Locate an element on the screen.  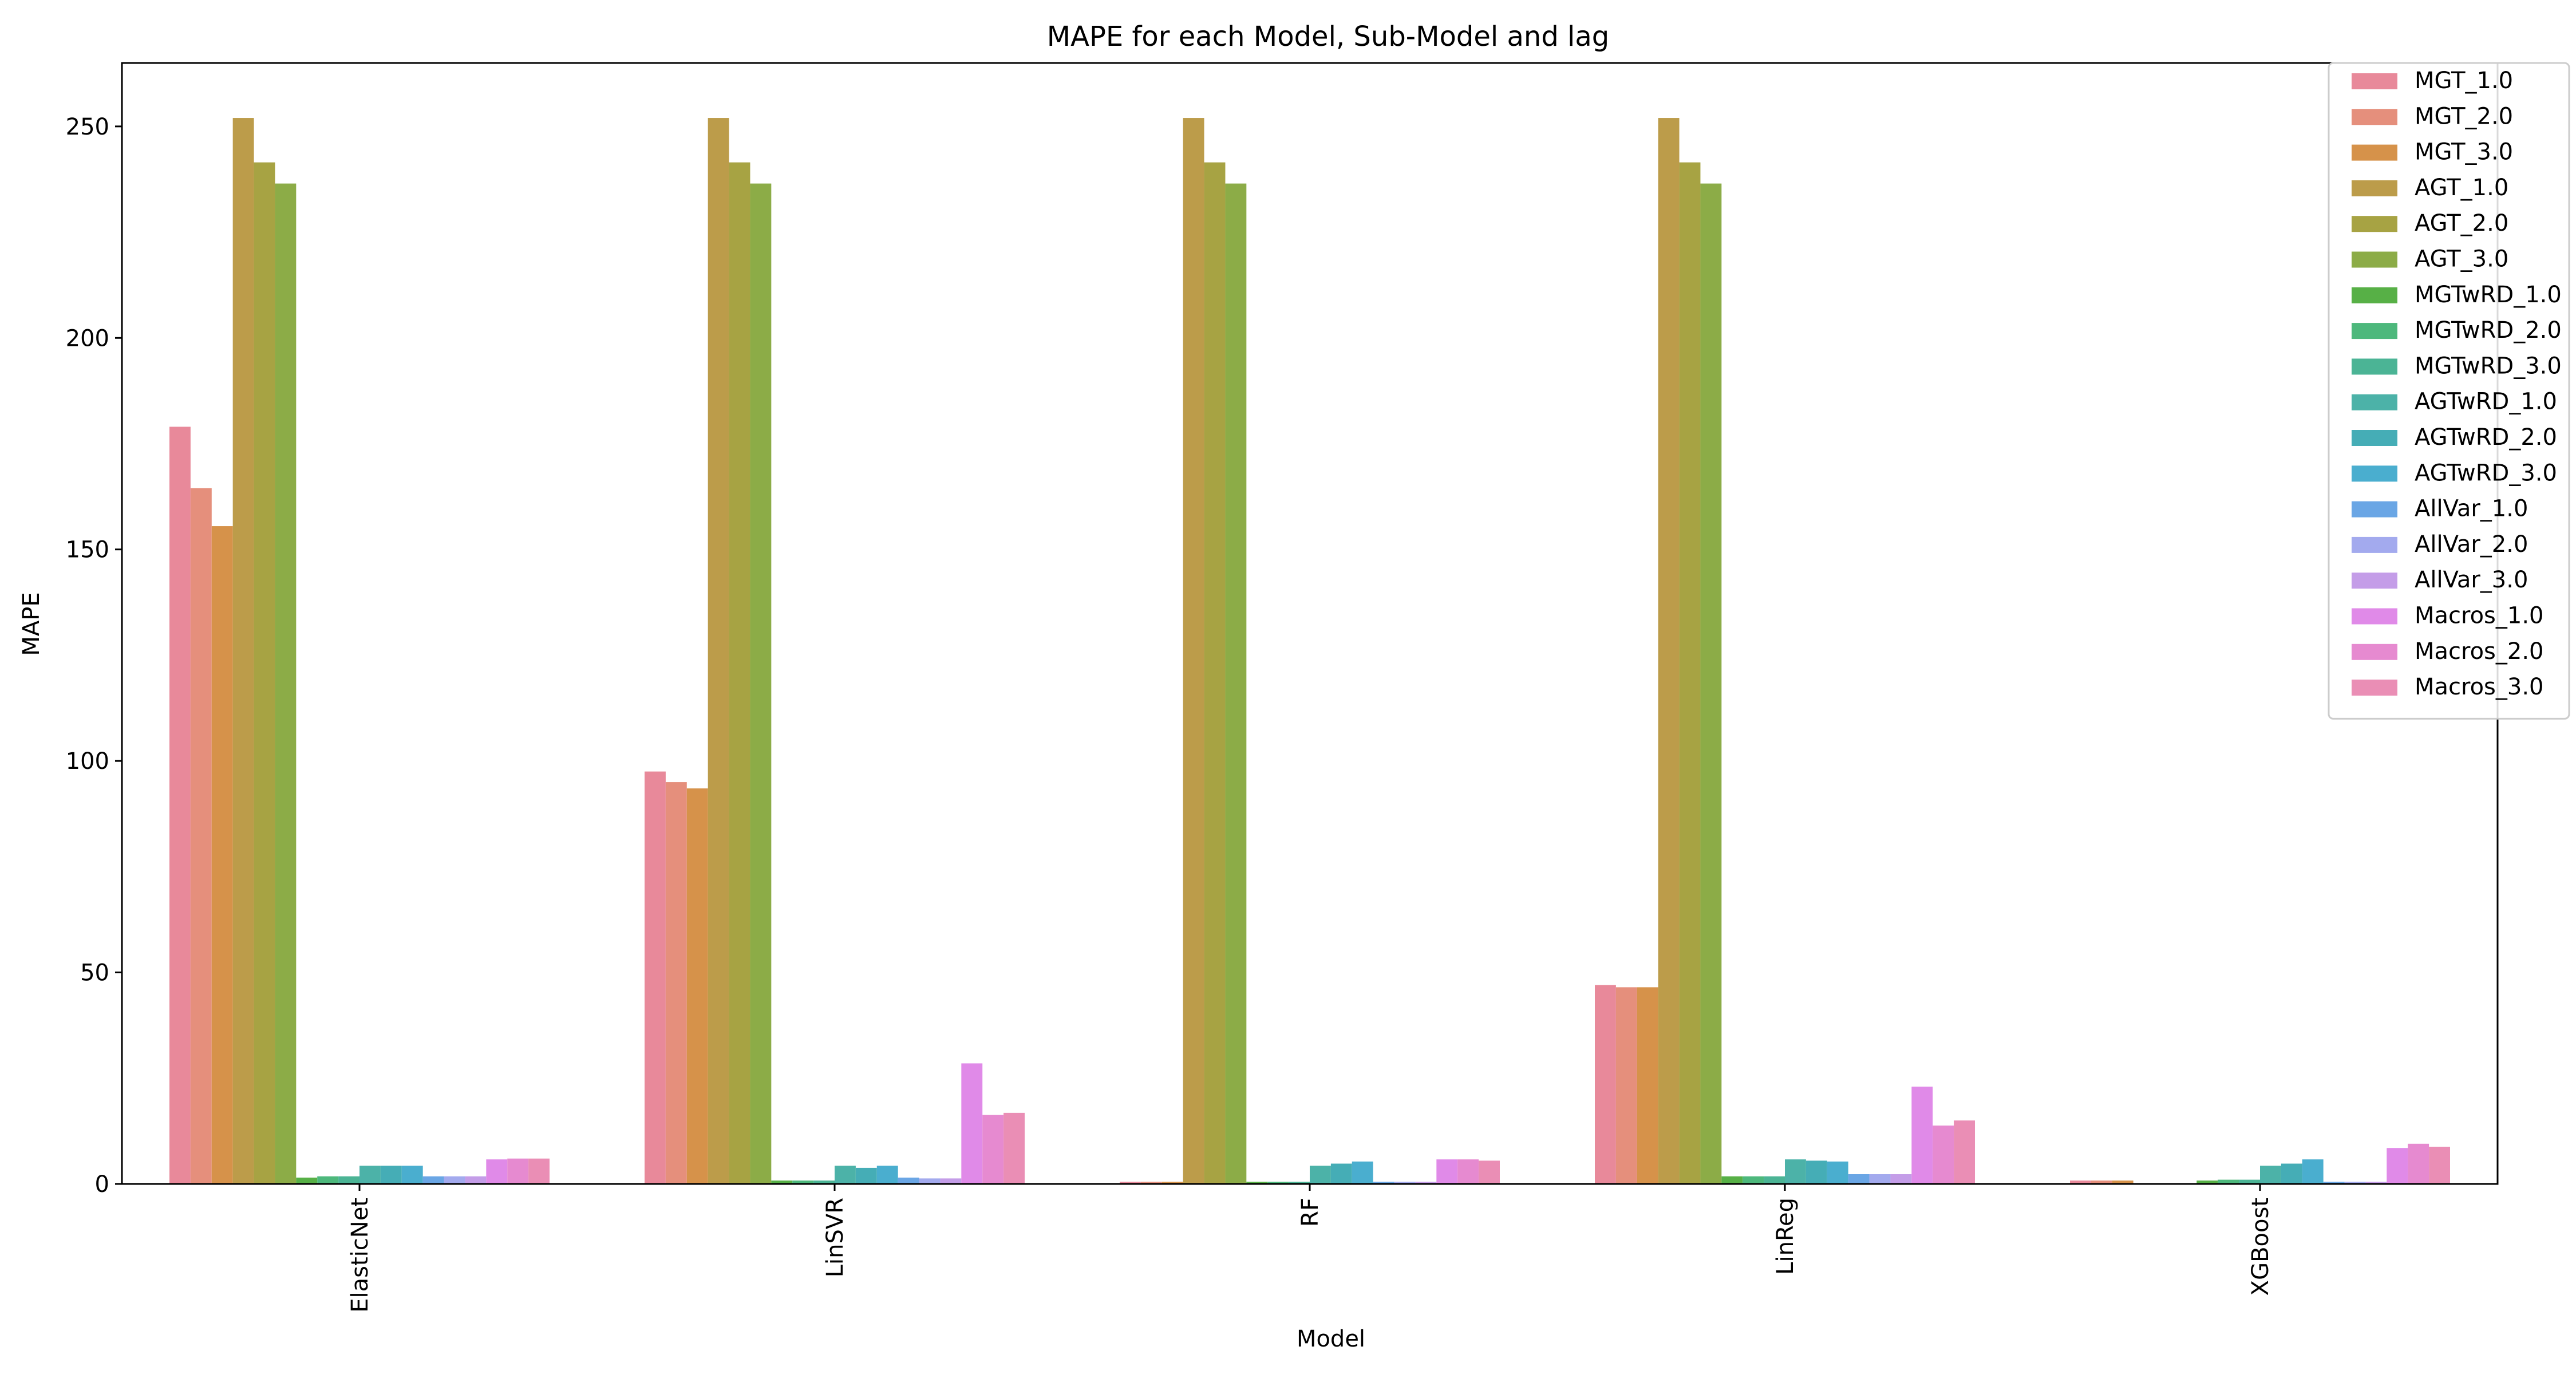
legend-label: MGT_1.0 is located at coordinates (2464, 81).